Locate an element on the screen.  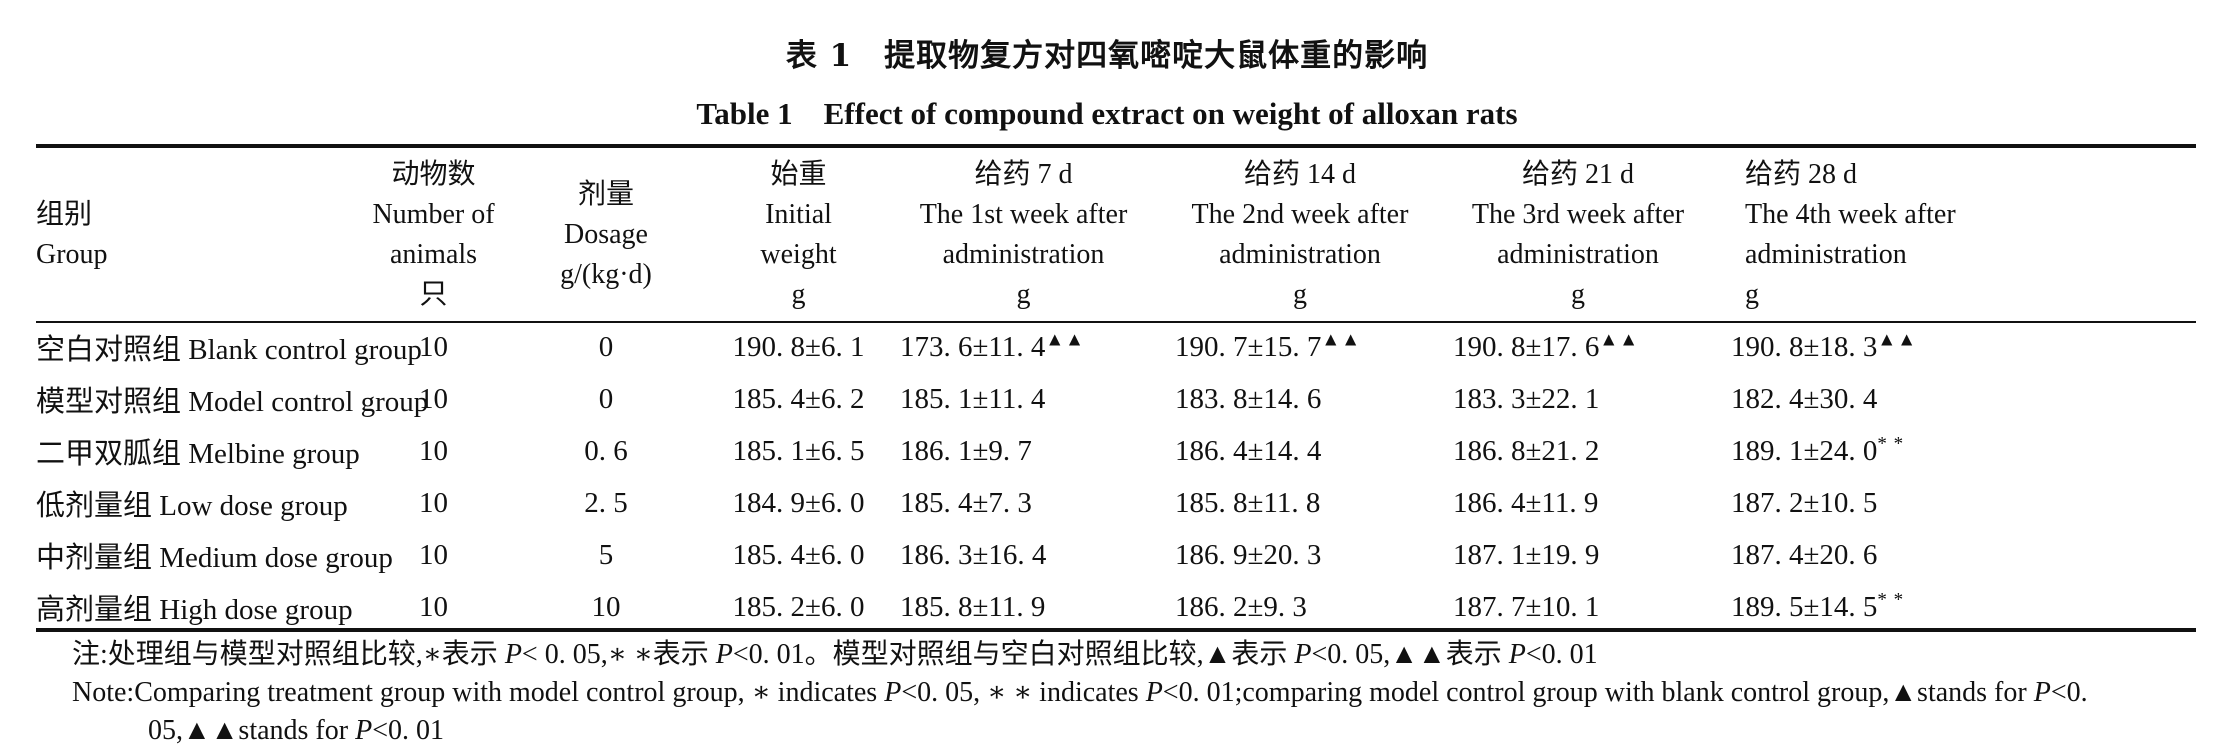
cell-week4: 189. 1±24. 0* * is located at coordinates (1818, 449).